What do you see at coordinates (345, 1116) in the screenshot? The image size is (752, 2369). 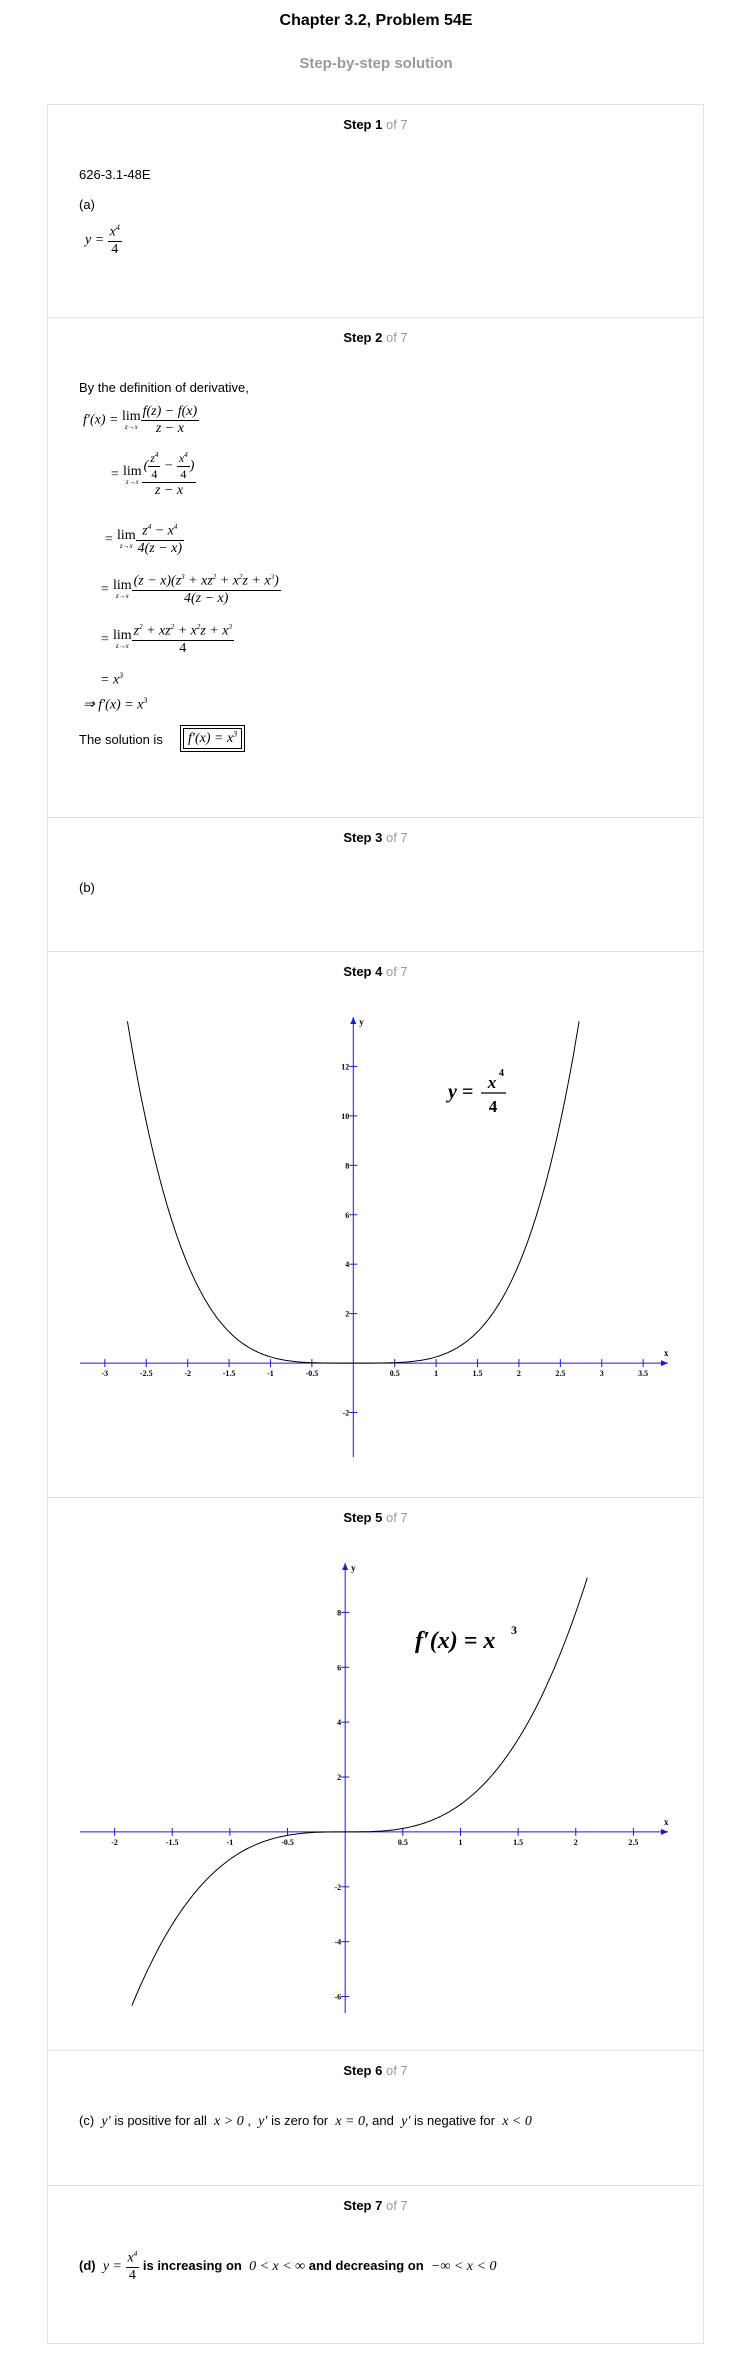 I see `y-tick-label: 10` at bounding box center [345, 1116].